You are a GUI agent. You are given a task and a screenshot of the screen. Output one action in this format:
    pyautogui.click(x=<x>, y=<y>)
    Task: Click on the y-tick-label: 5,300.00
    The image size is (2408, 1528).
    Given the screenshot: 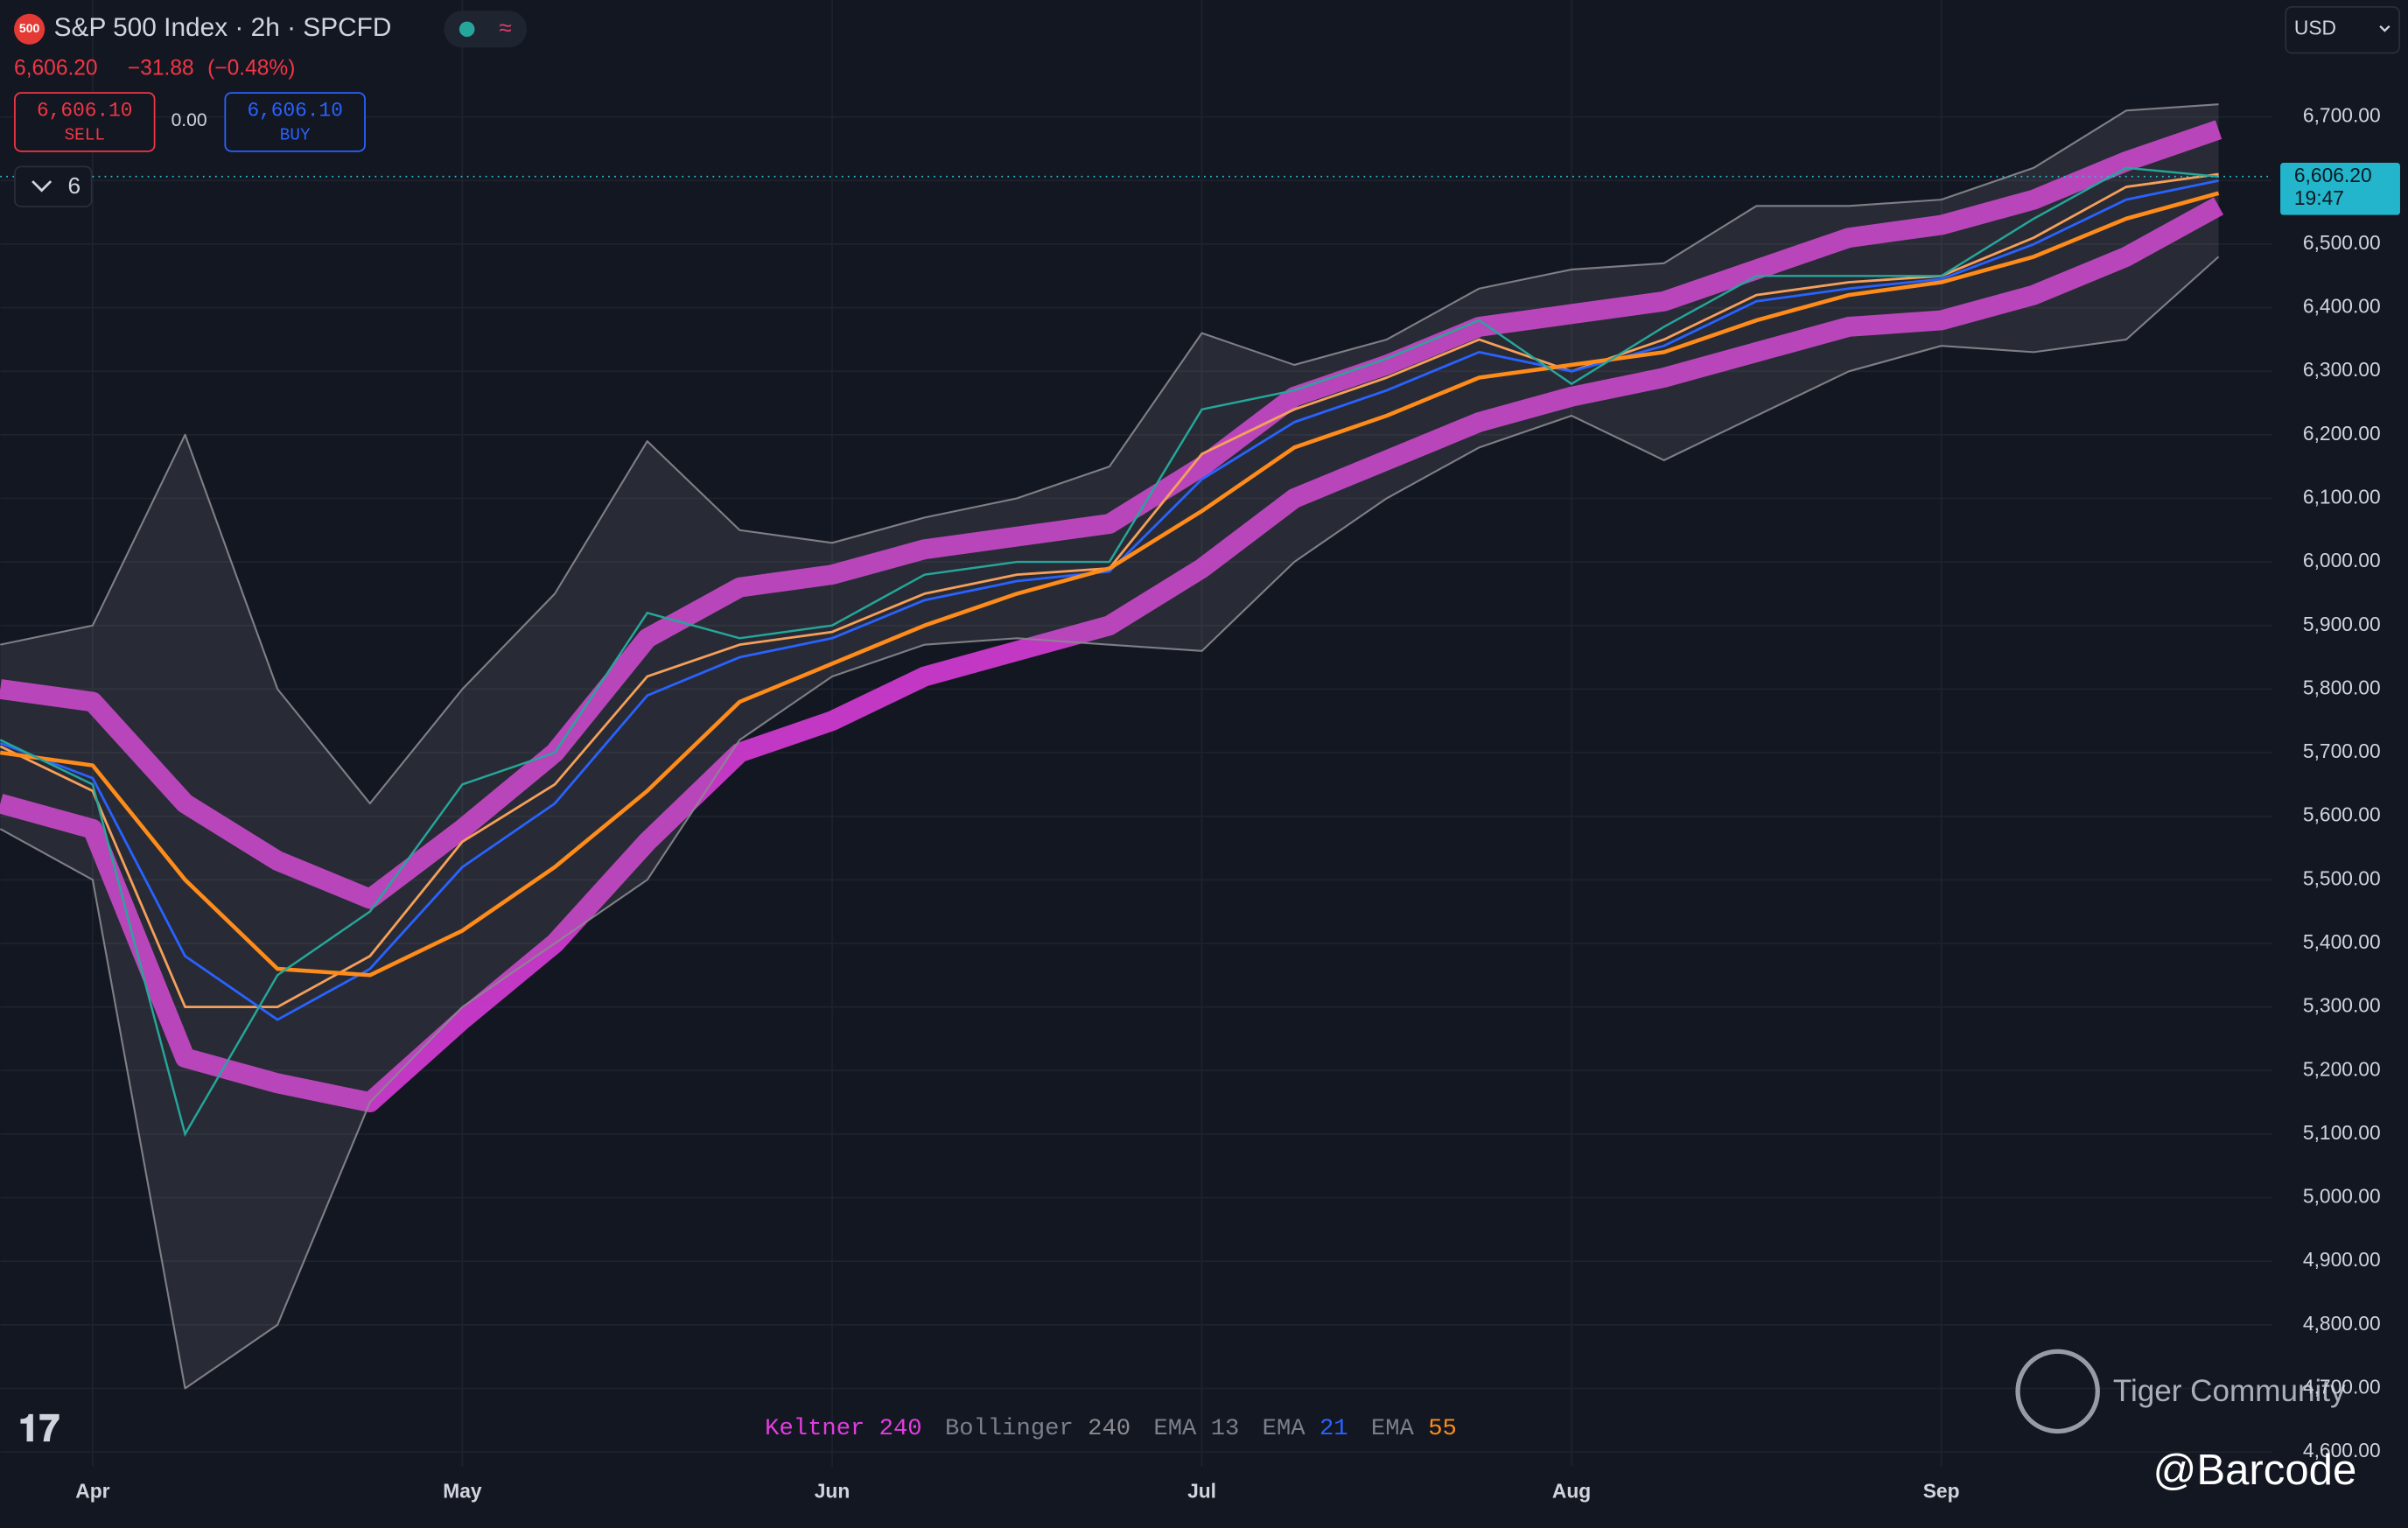 What is the action you would take?
    pyautogui.click(x=2342, y=1006)
    